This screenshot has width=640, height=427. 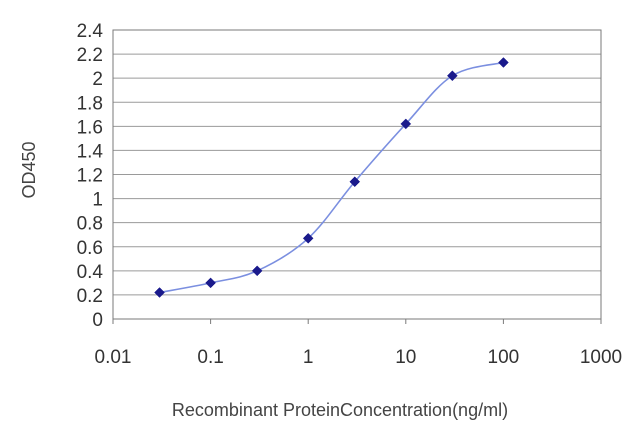 I want to click on y-tick-label: 2, so click(x=97, y=79).